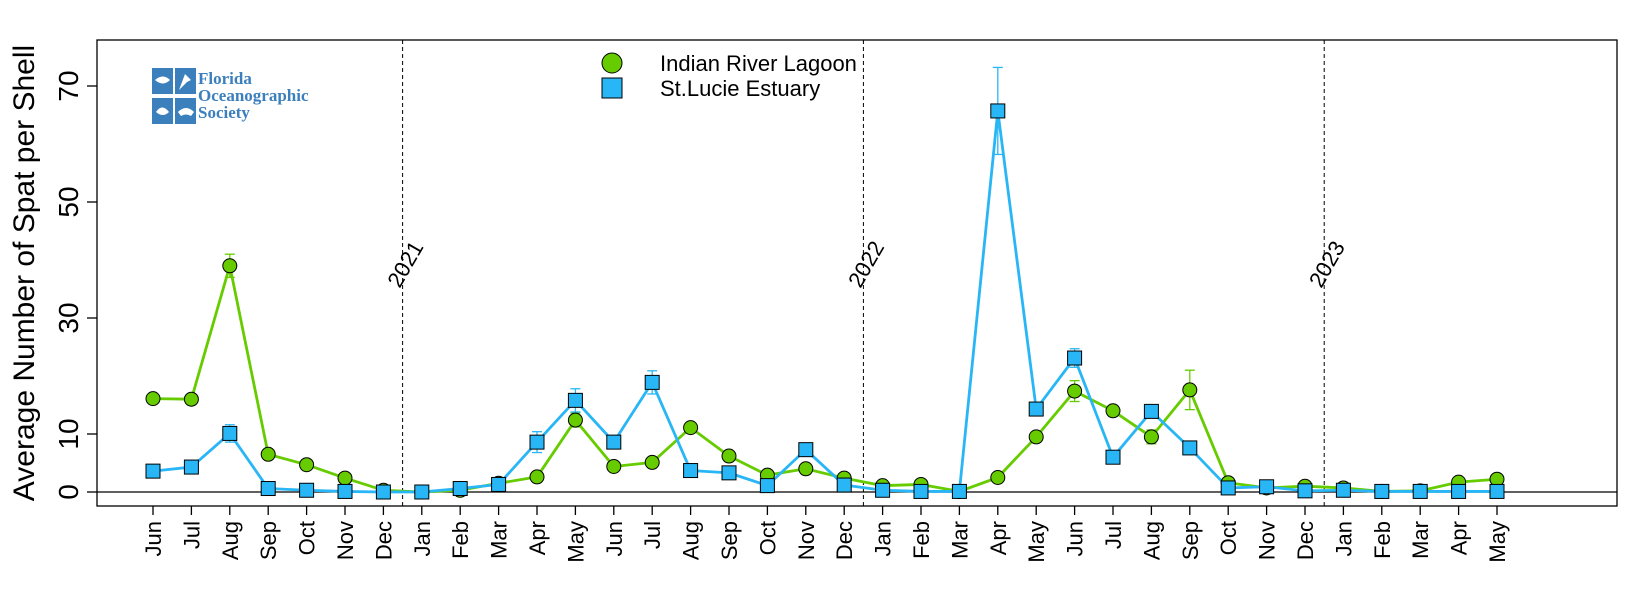 The image size is (1650, 600). I want to click on legend: Indian River Lagoon St.Lucie Estuary, so click(729, 76).